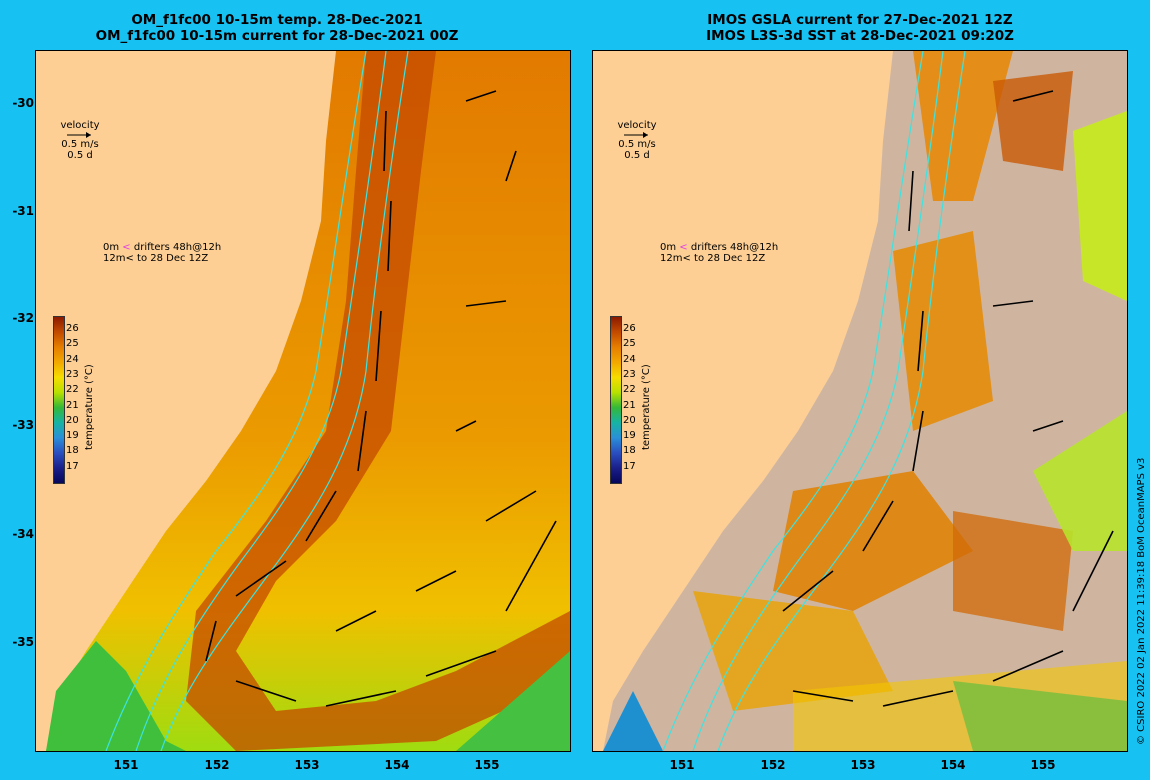  Describe the element at coordinates (277, 20) in the screenshot. I see `left-title-line1: OM_f1fc00 10-15m temp. 28-Dec-2021` at that location.